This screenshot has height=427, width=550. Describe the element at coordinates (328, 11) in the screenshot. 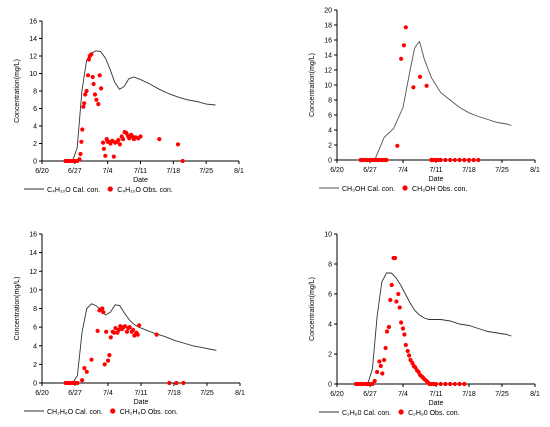

I see `y-tick-label: 20` at that location.